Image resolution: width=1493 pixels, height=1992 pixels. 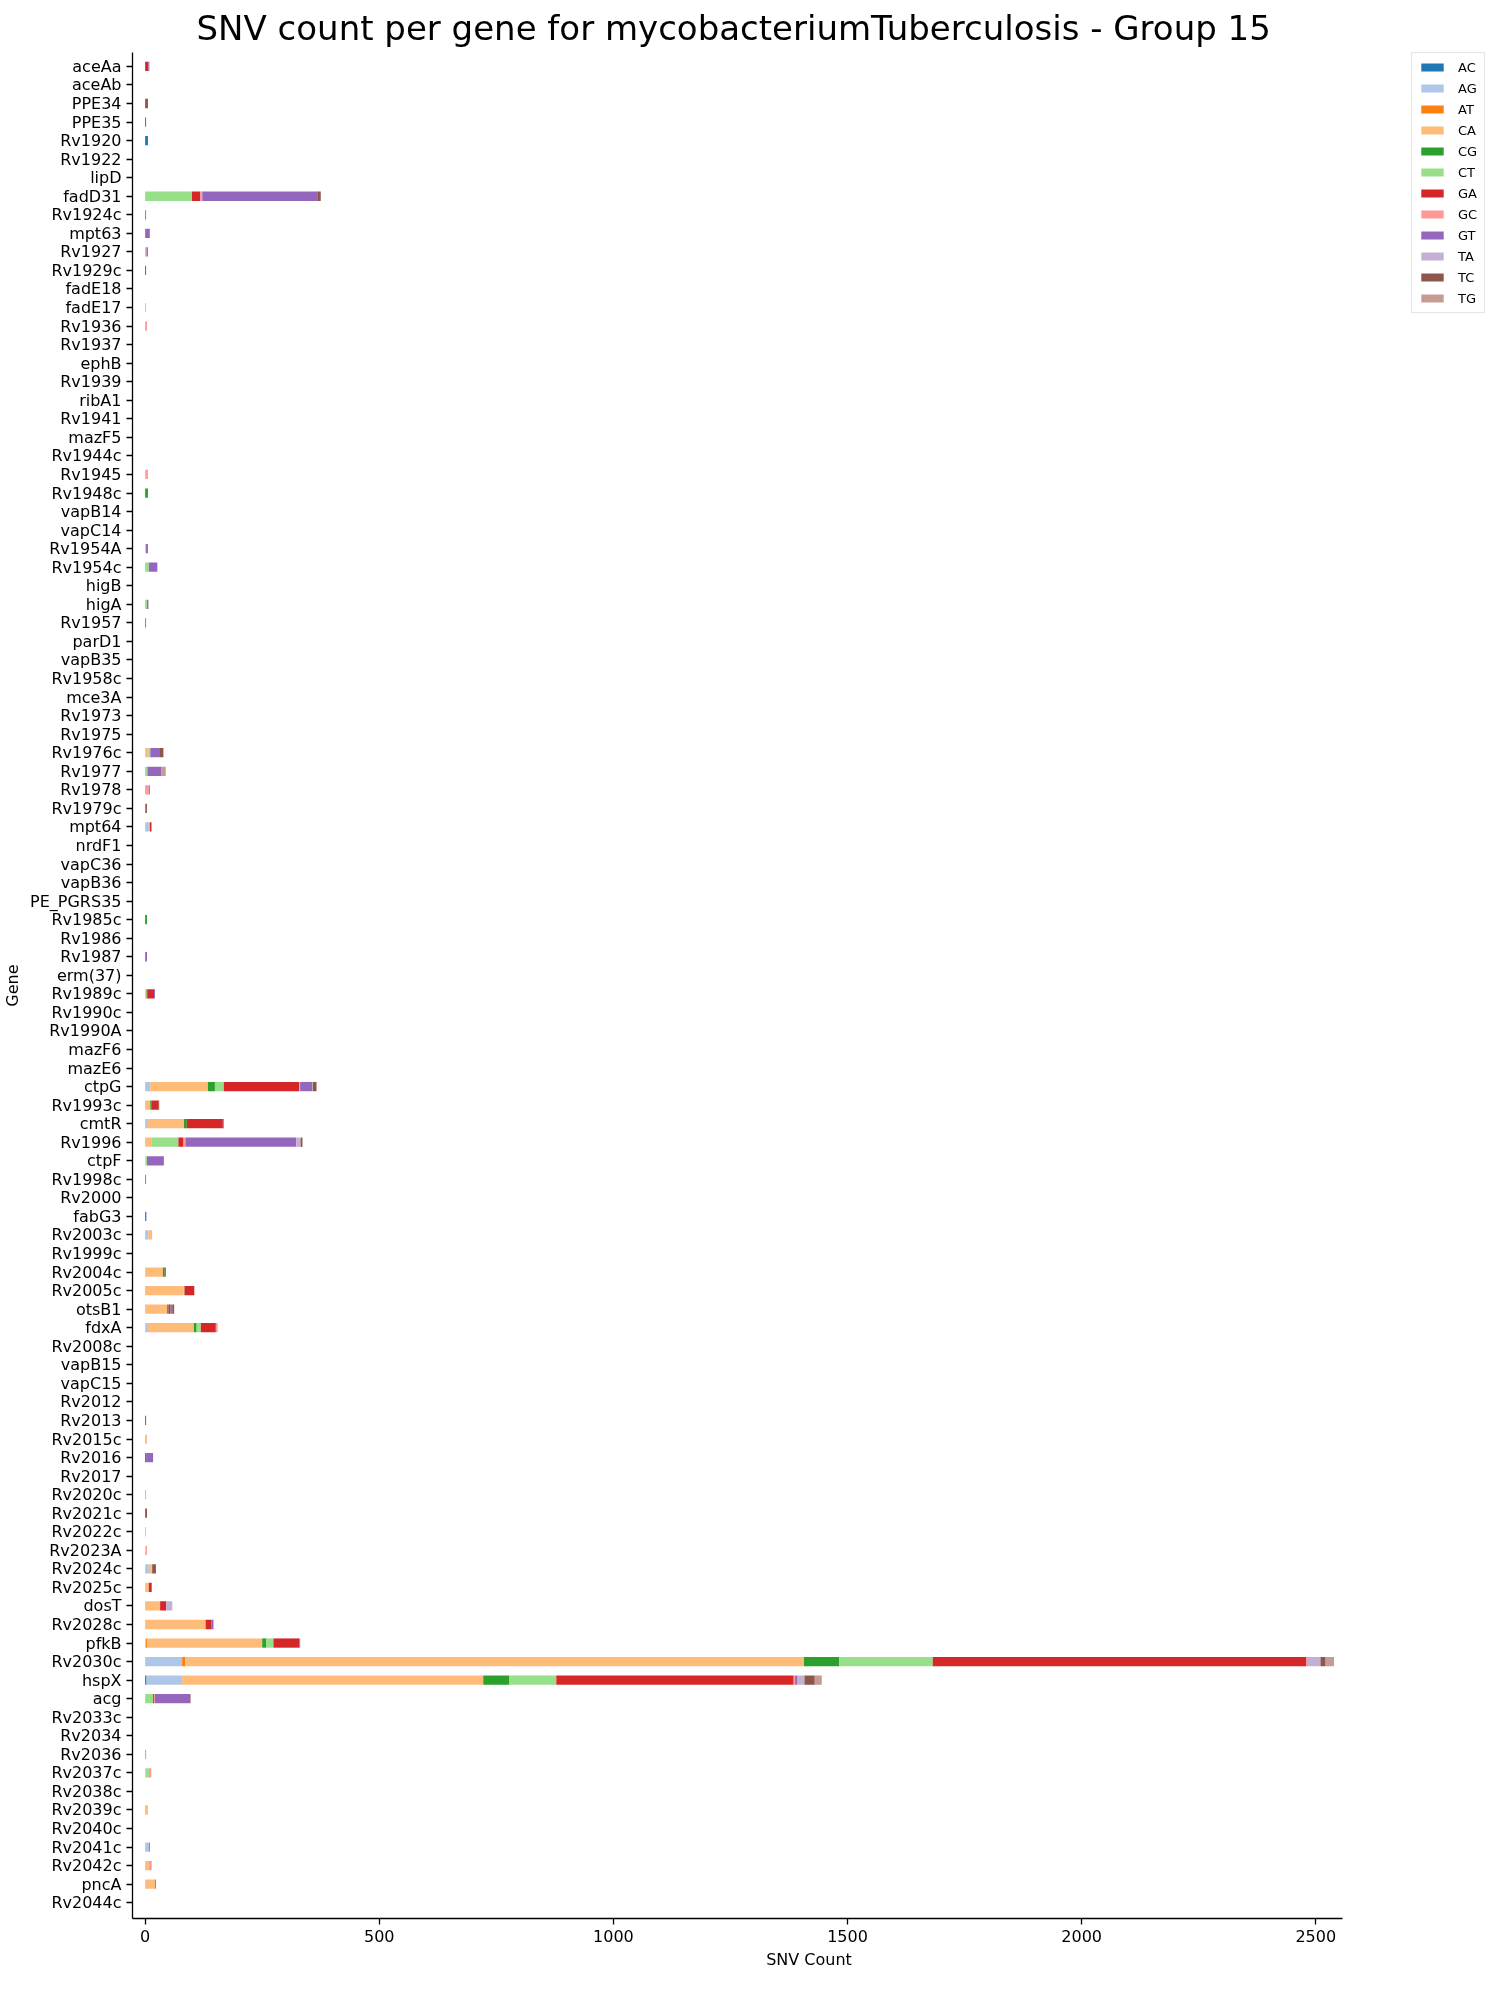 What do you see at coordinates (98, 1309) in the screenshot?
I see `y-tick-label: otsB1` at bounding box center [98, 1309].